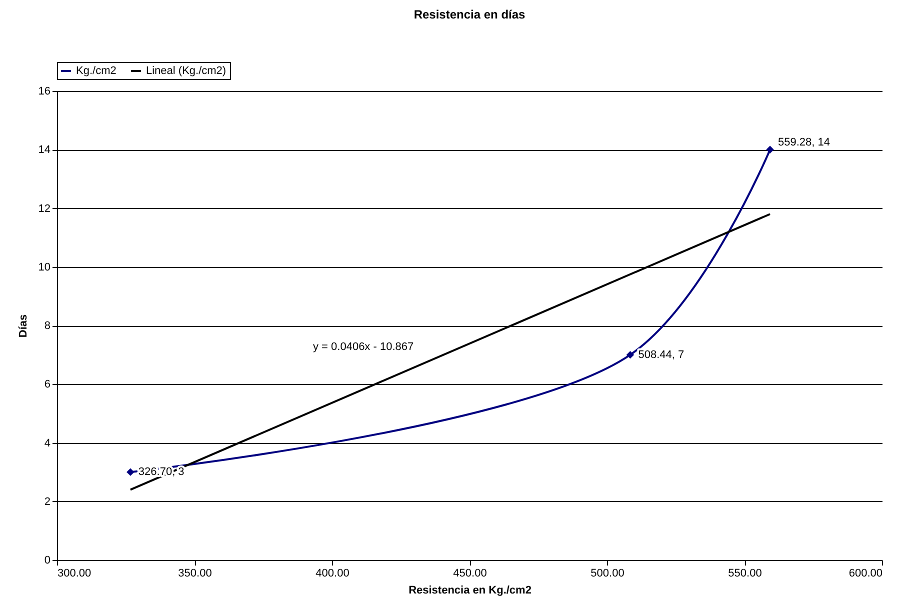  I want to click on x-tick-label: 550.00, so click(745, 574).